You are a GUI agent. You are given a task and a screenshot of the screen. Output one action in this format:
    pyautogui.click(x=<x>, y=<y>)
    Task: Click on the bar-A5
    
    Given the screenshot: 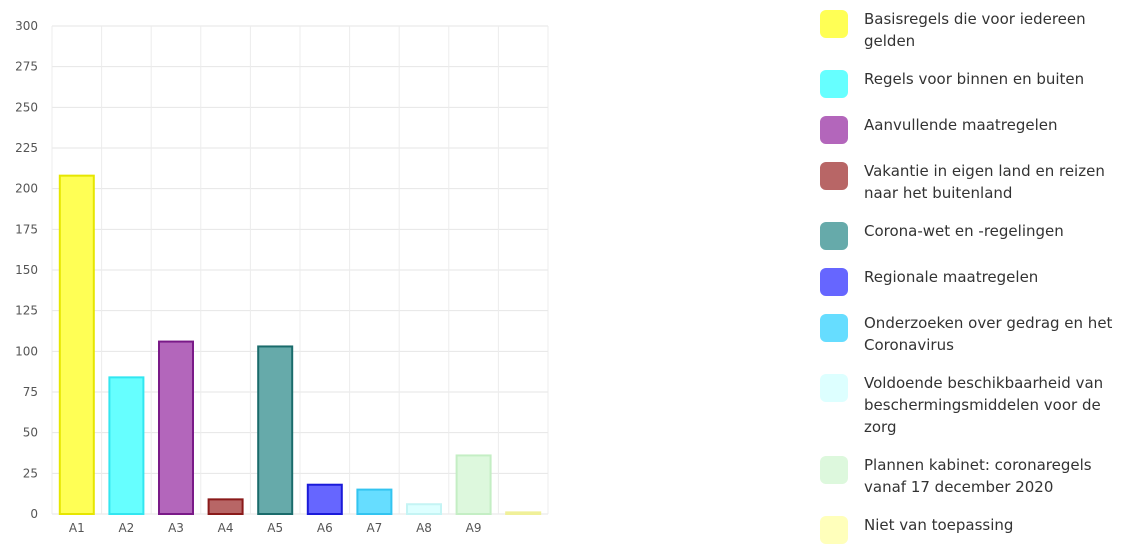 What is the action you would take?
    pyautogui.click(x=275, y=430)
    